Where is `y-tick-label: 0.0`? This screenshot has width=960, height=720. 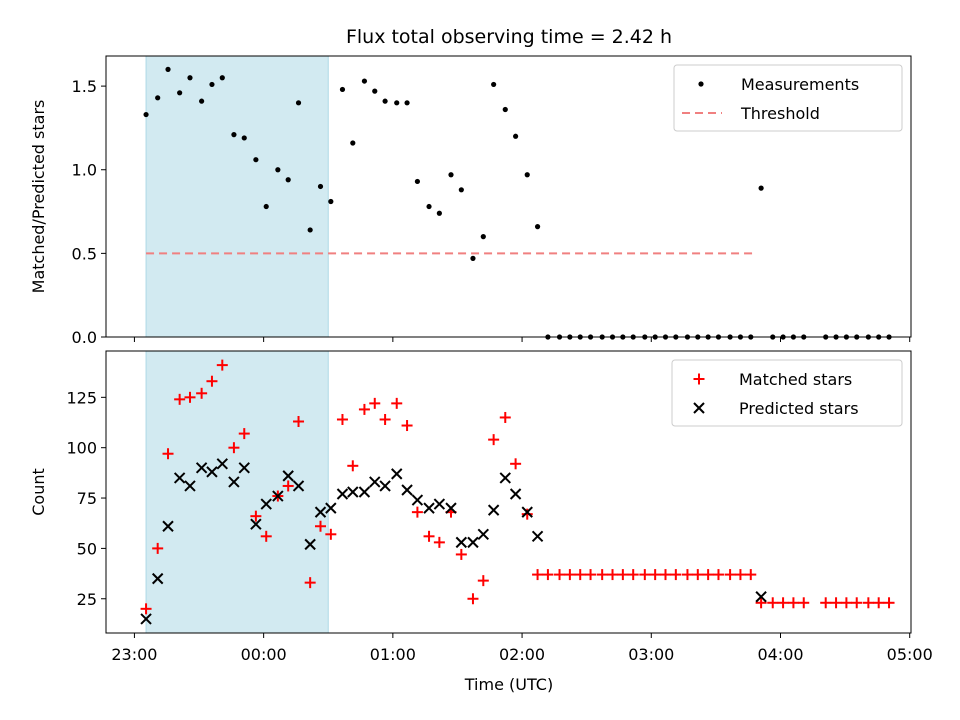
y-tick-label: 0.0 is located at coordinates (84, 337).